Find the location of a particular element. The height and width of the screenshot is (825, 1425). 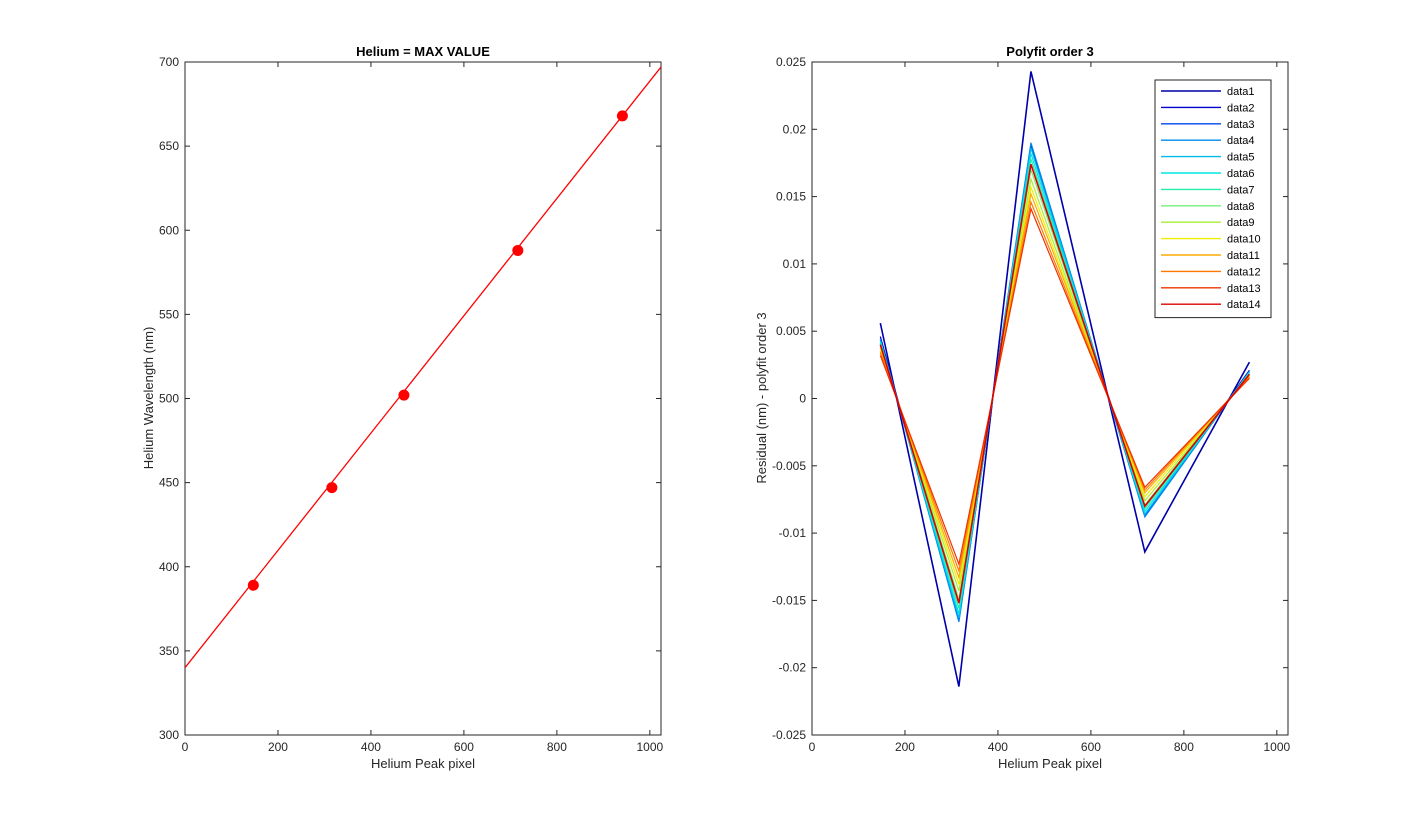

residual-y-tick-label: -0.025 is located at coordinates (789, 735).